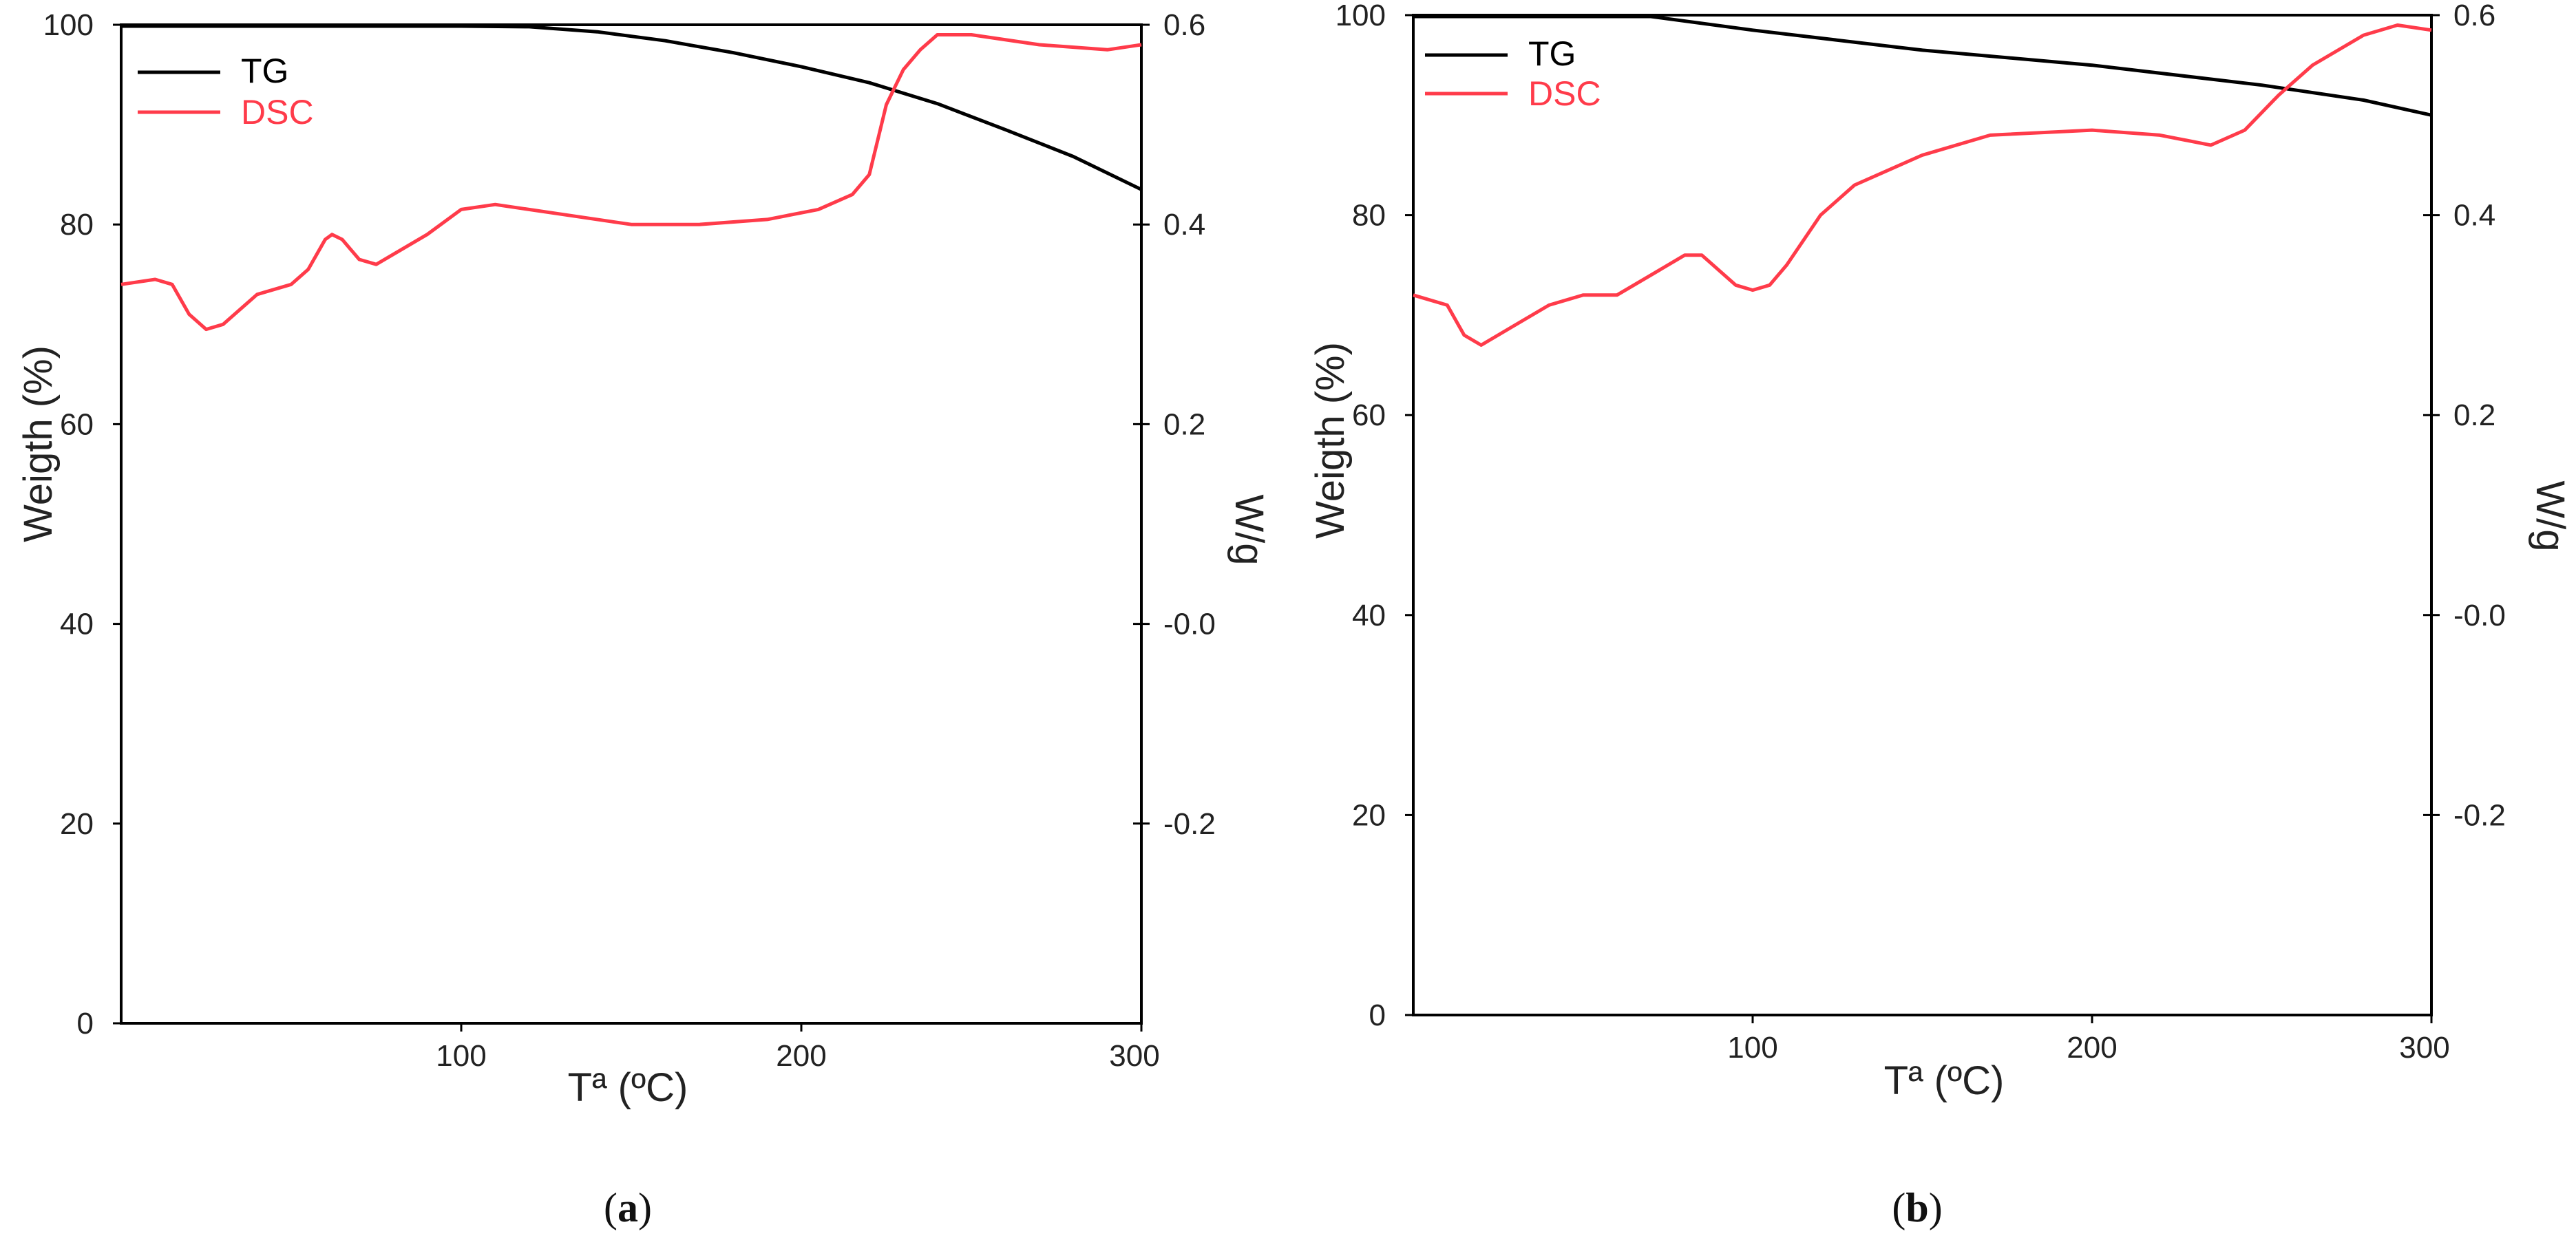 The width and height of the screenshot is (2576, 1249). What do you see at coordinates (1331, 440) in the screenshot?
I see `panel-b-y-axis-title: Weigth (%)` at bounding box center [1331, 440].